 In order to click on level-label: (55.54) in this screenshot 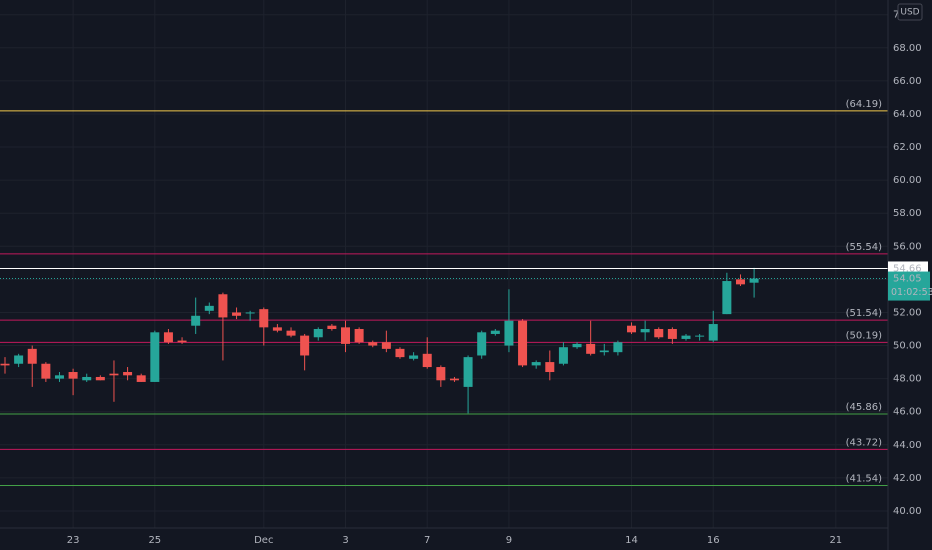, I will do `click(864, 247)`.